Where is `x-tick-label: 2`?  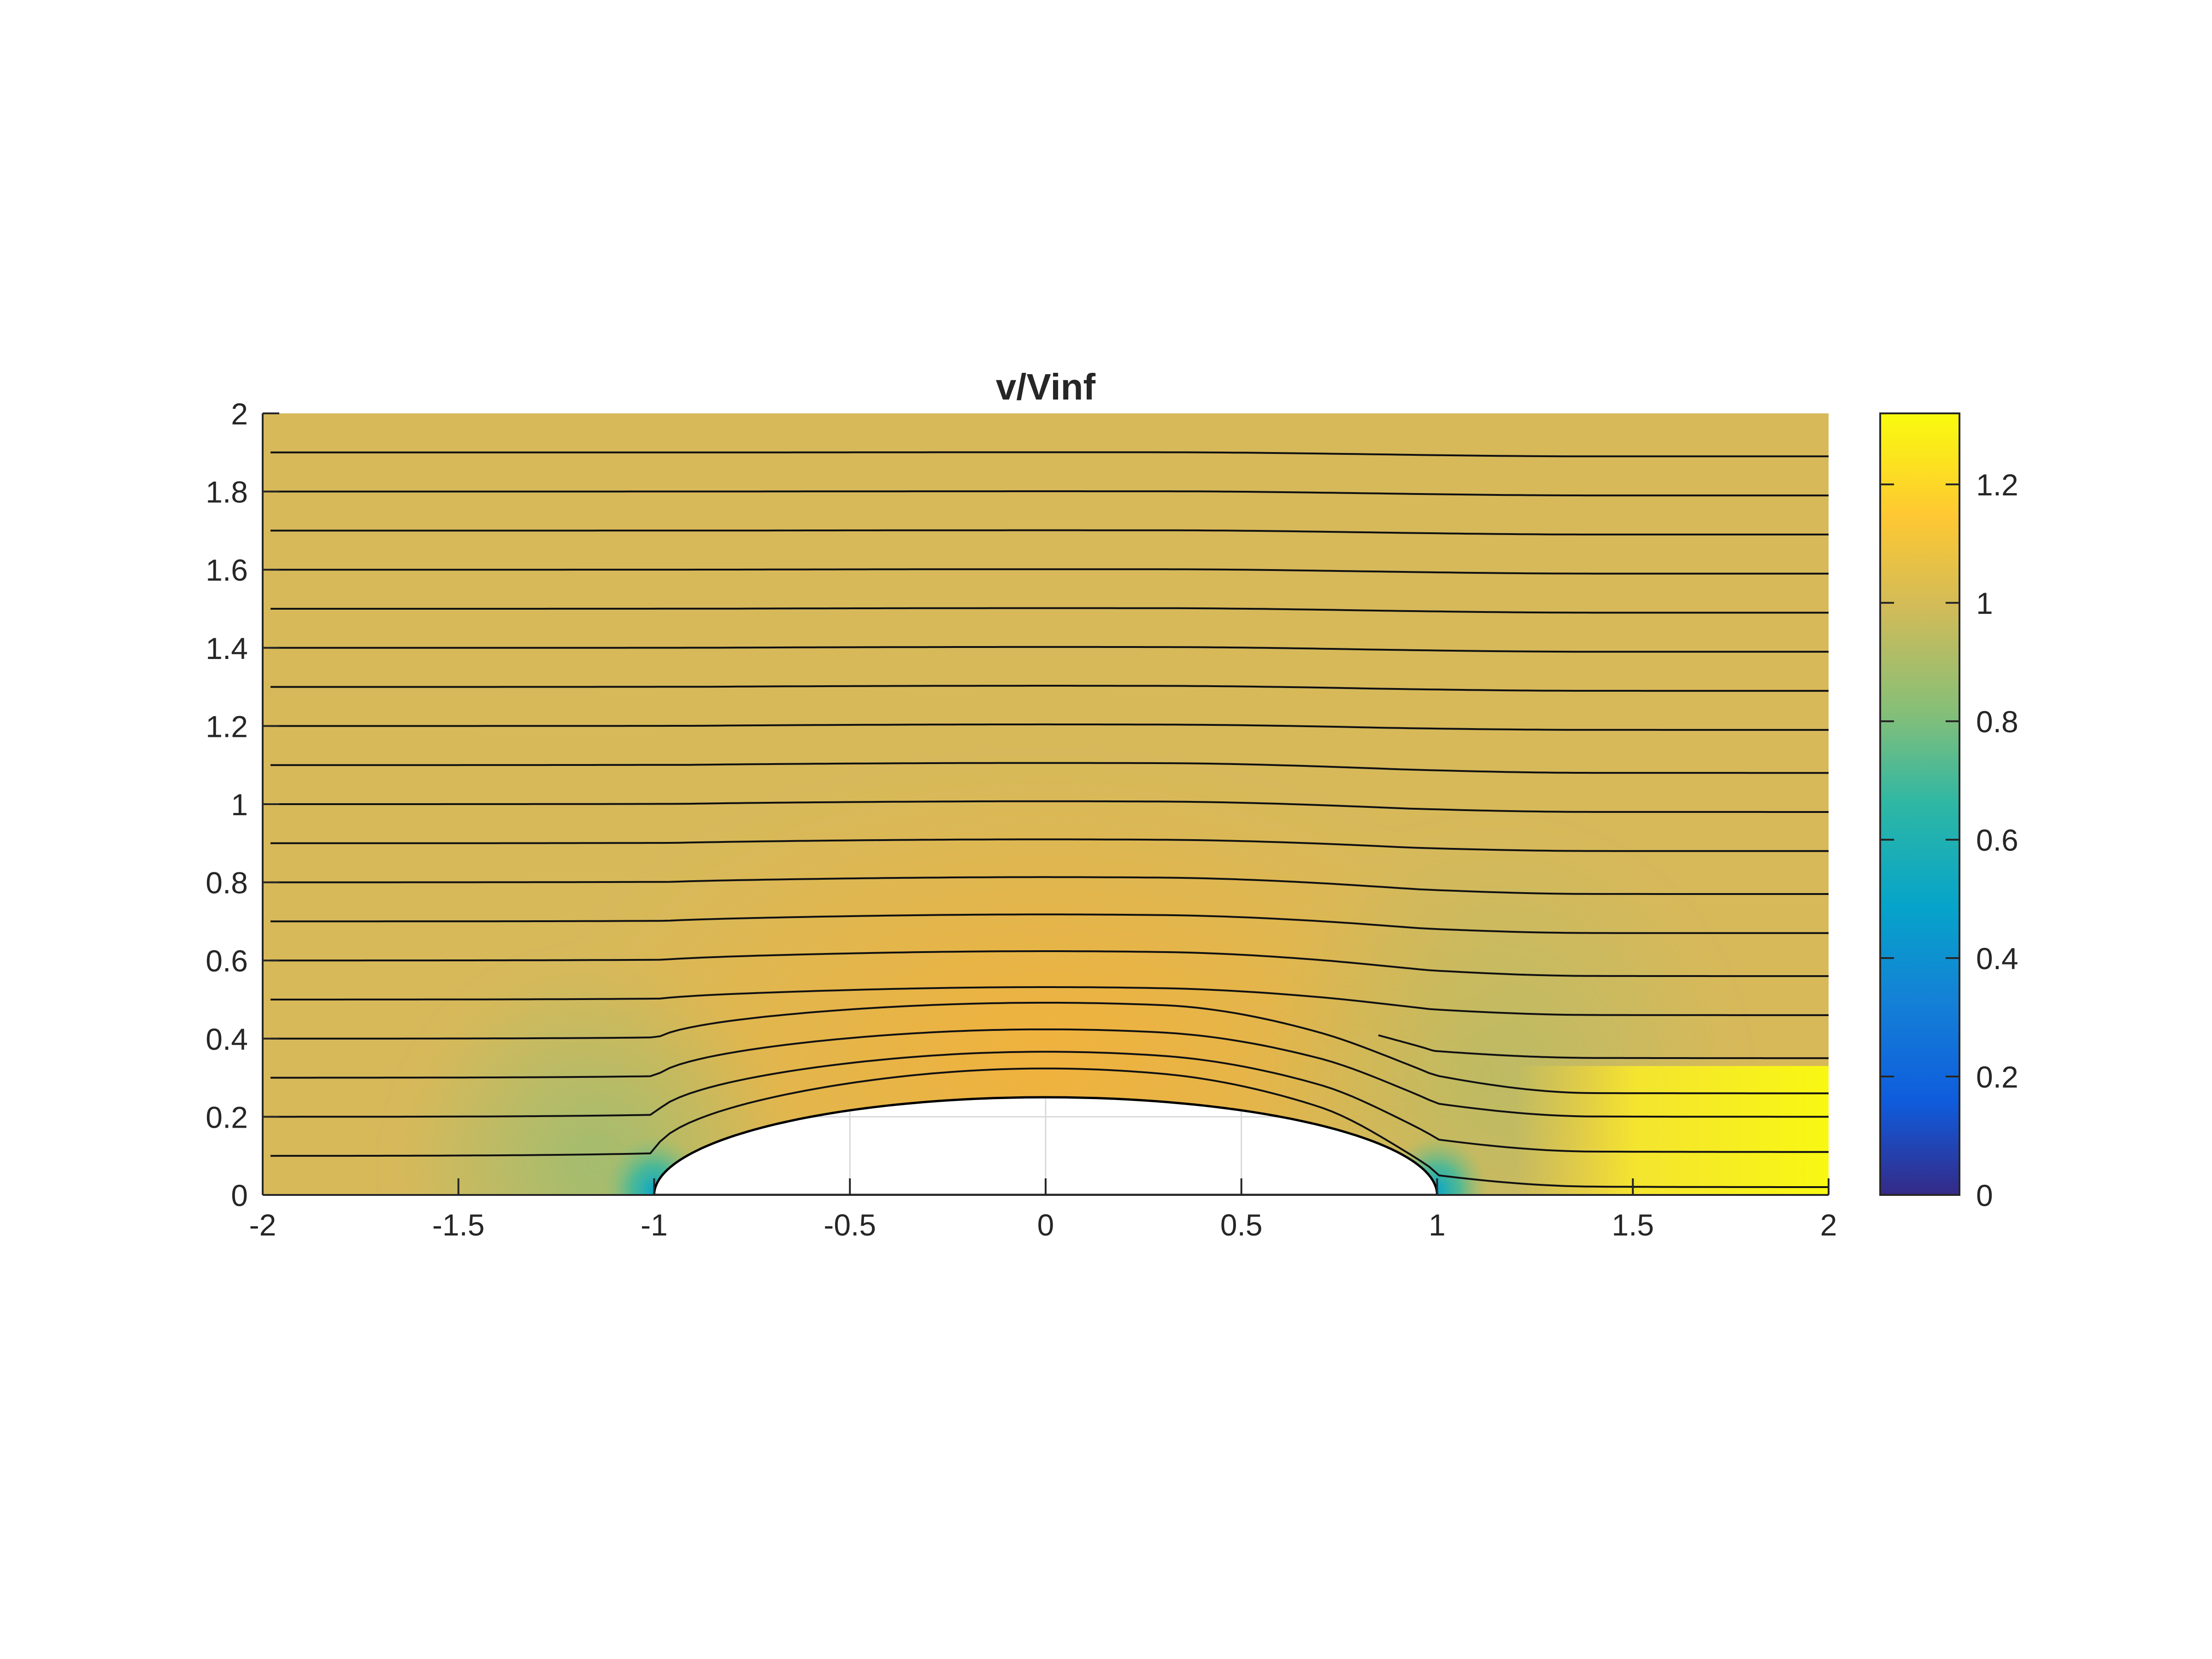
x-tick-label: 2 is located at coordinates (1828, 1225).